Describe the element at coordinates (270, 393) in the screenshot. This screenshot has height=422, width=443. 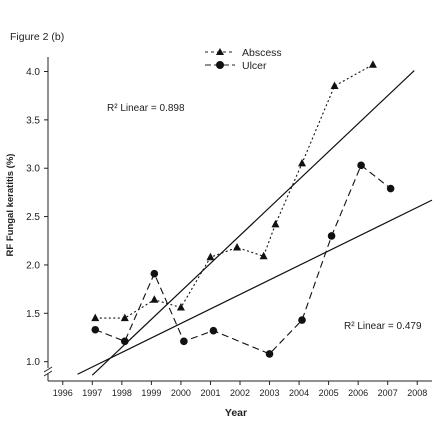
I see `x-tick-label-2003: 2003` at that location.